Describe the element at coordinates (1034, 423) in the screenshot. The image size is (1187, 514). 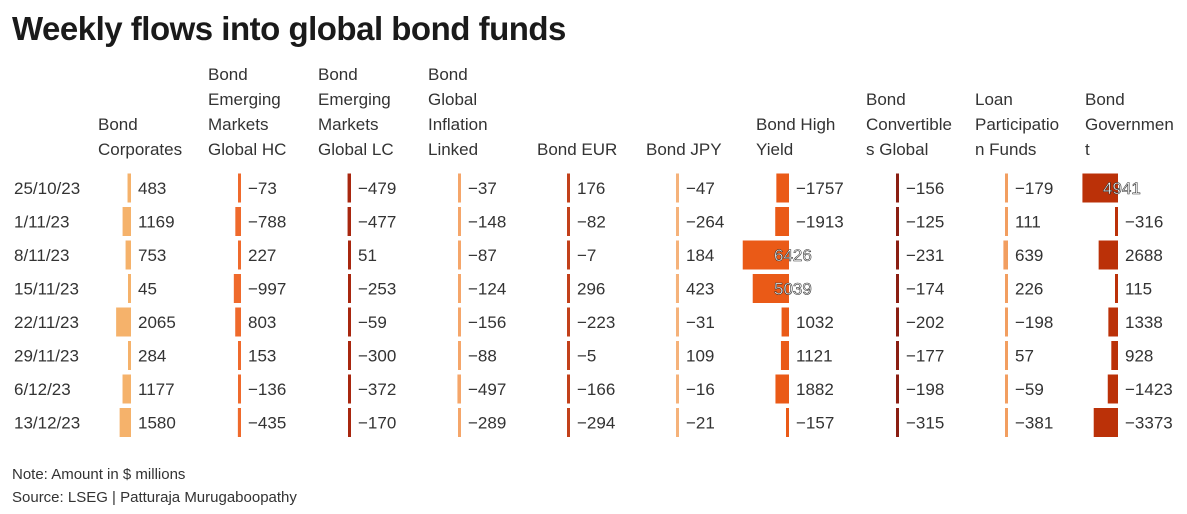
I see `value-label: −381` at that location.